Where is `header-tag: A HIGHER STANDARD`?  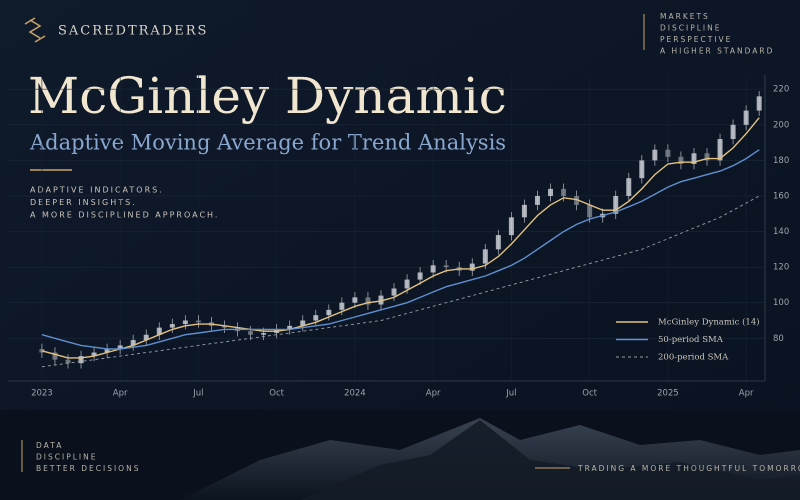 header-tag: A HIGHER STANDARD is located at coordinates (717, 51).